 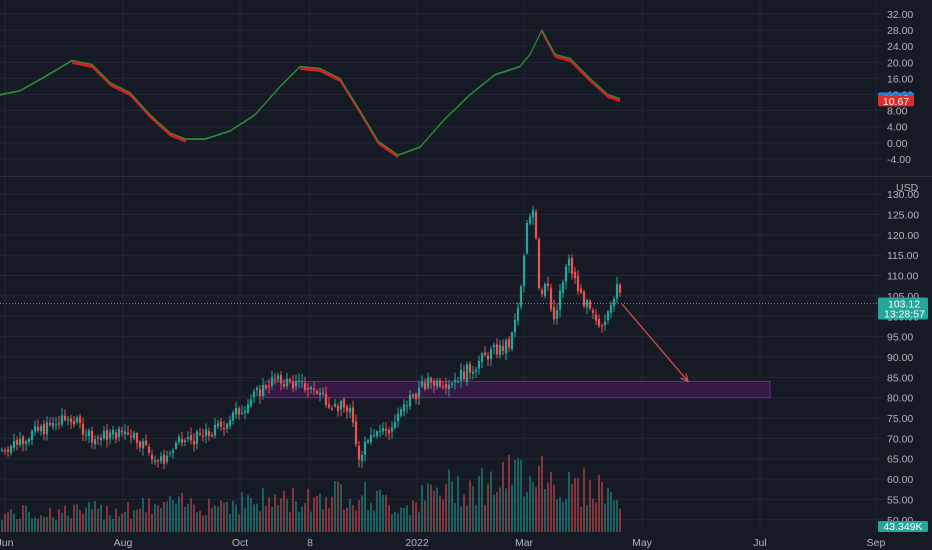 What do you see at coordinates (900, 338) in the screenshot?
I see `price-y-tick-label: 95.00` at bounding box center [900, 338].